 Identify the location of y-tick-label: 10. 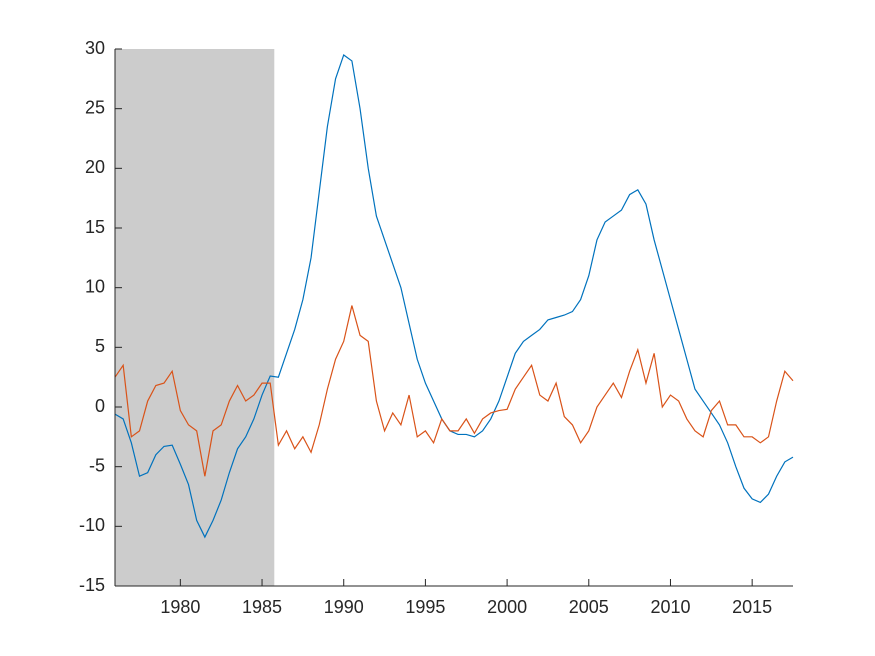
(95, 286).